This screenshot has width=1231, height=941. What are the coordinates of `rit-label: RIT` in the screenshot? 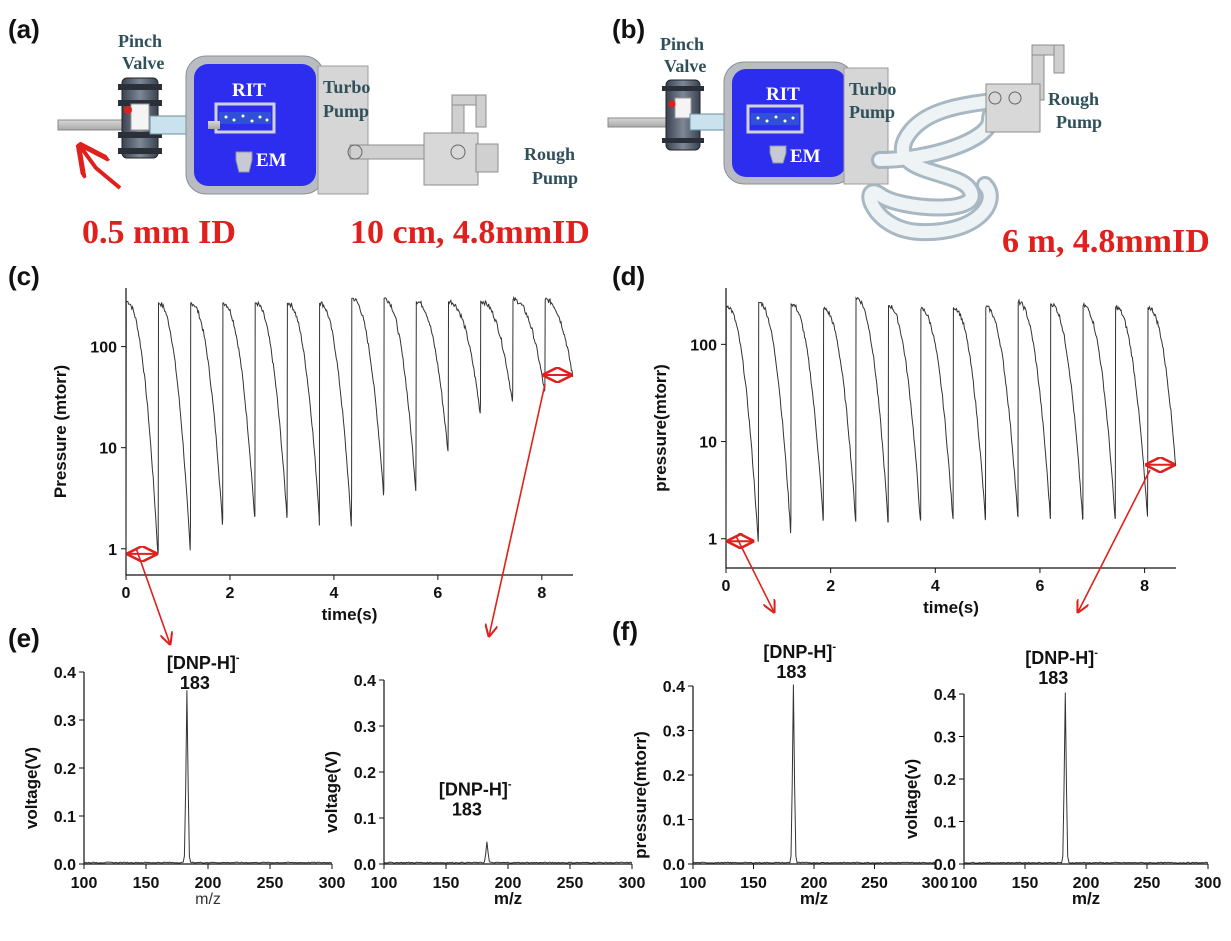 It's located at (783, 94).